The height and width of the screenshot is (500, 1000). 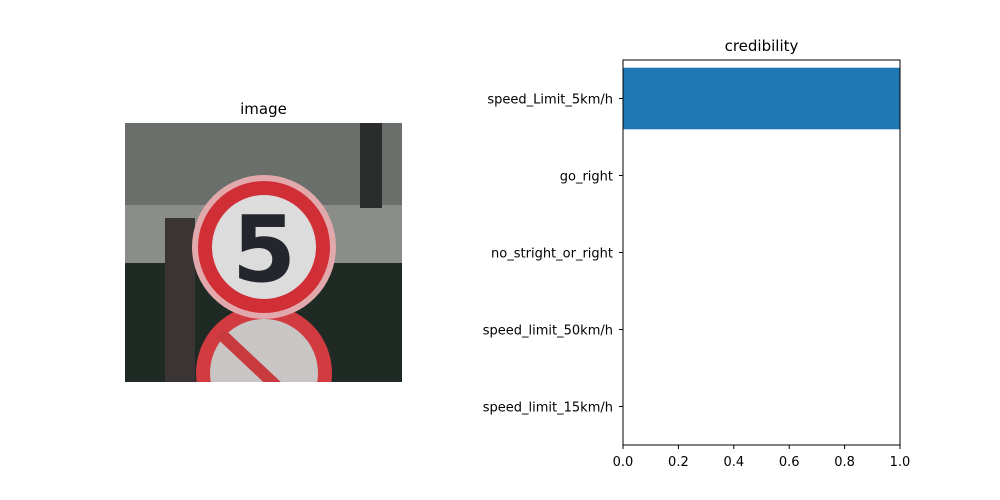 What do you see at coordinates (552, 254) in the screenshot?
I see `y-tick-label: no_stright_or_right` at bounding box center [552, 254].